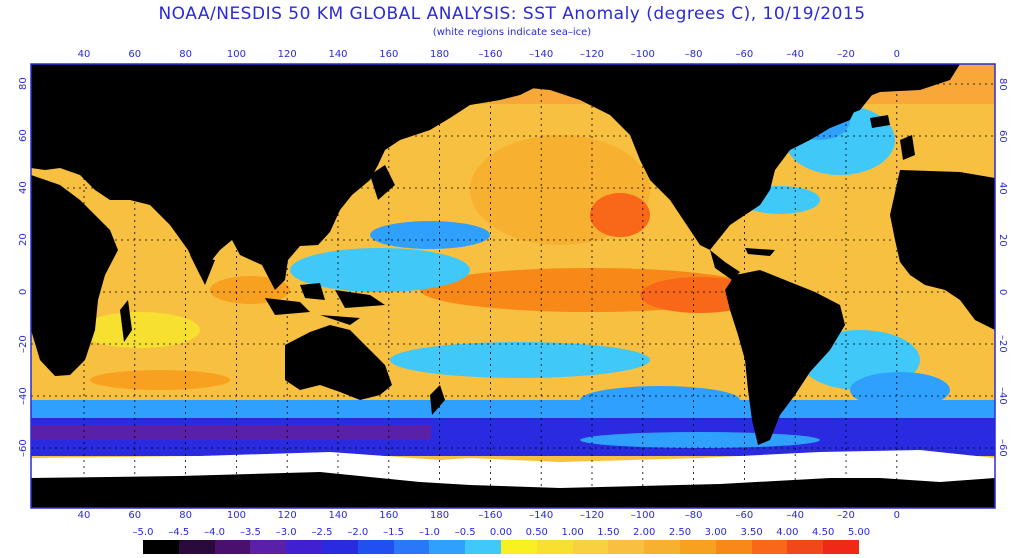 This screenshot has height=558, width=1024. What do you see at coordinates (715, 532) in the screenshot?
I see `colorbar-tick-label: 3.00` at bounding box center [715, 532].